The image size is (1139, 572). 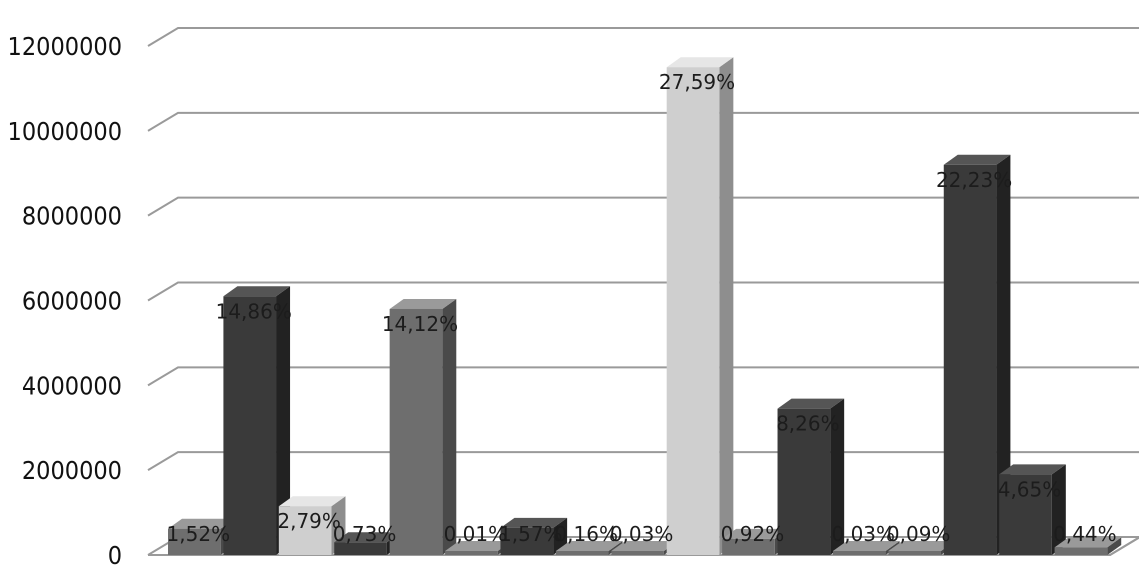 What do you see at coordinates (808, 424) in the screenshot?
I see `data-label: 8,26%` at bounding box center [808, 424].